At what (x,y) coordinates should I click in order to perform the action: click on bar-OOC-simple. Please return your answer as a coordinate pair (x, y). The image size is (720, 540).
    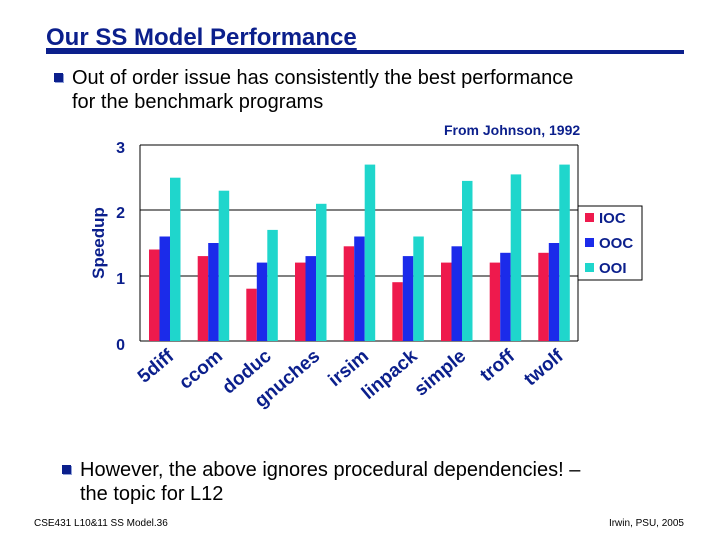
    Looking at the image, I should click on (456, 293).